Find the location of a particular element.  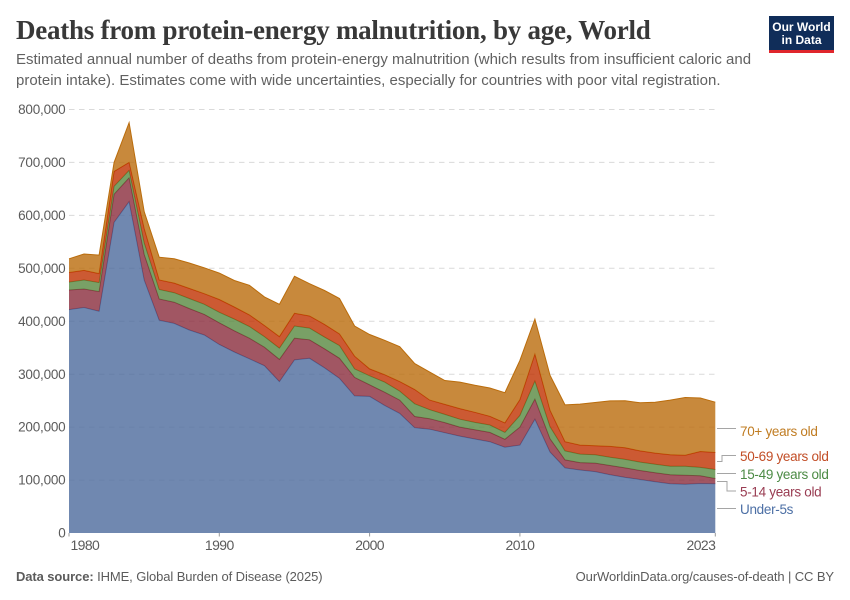

svg-text: 2010 is located at coordinates (521, 545).